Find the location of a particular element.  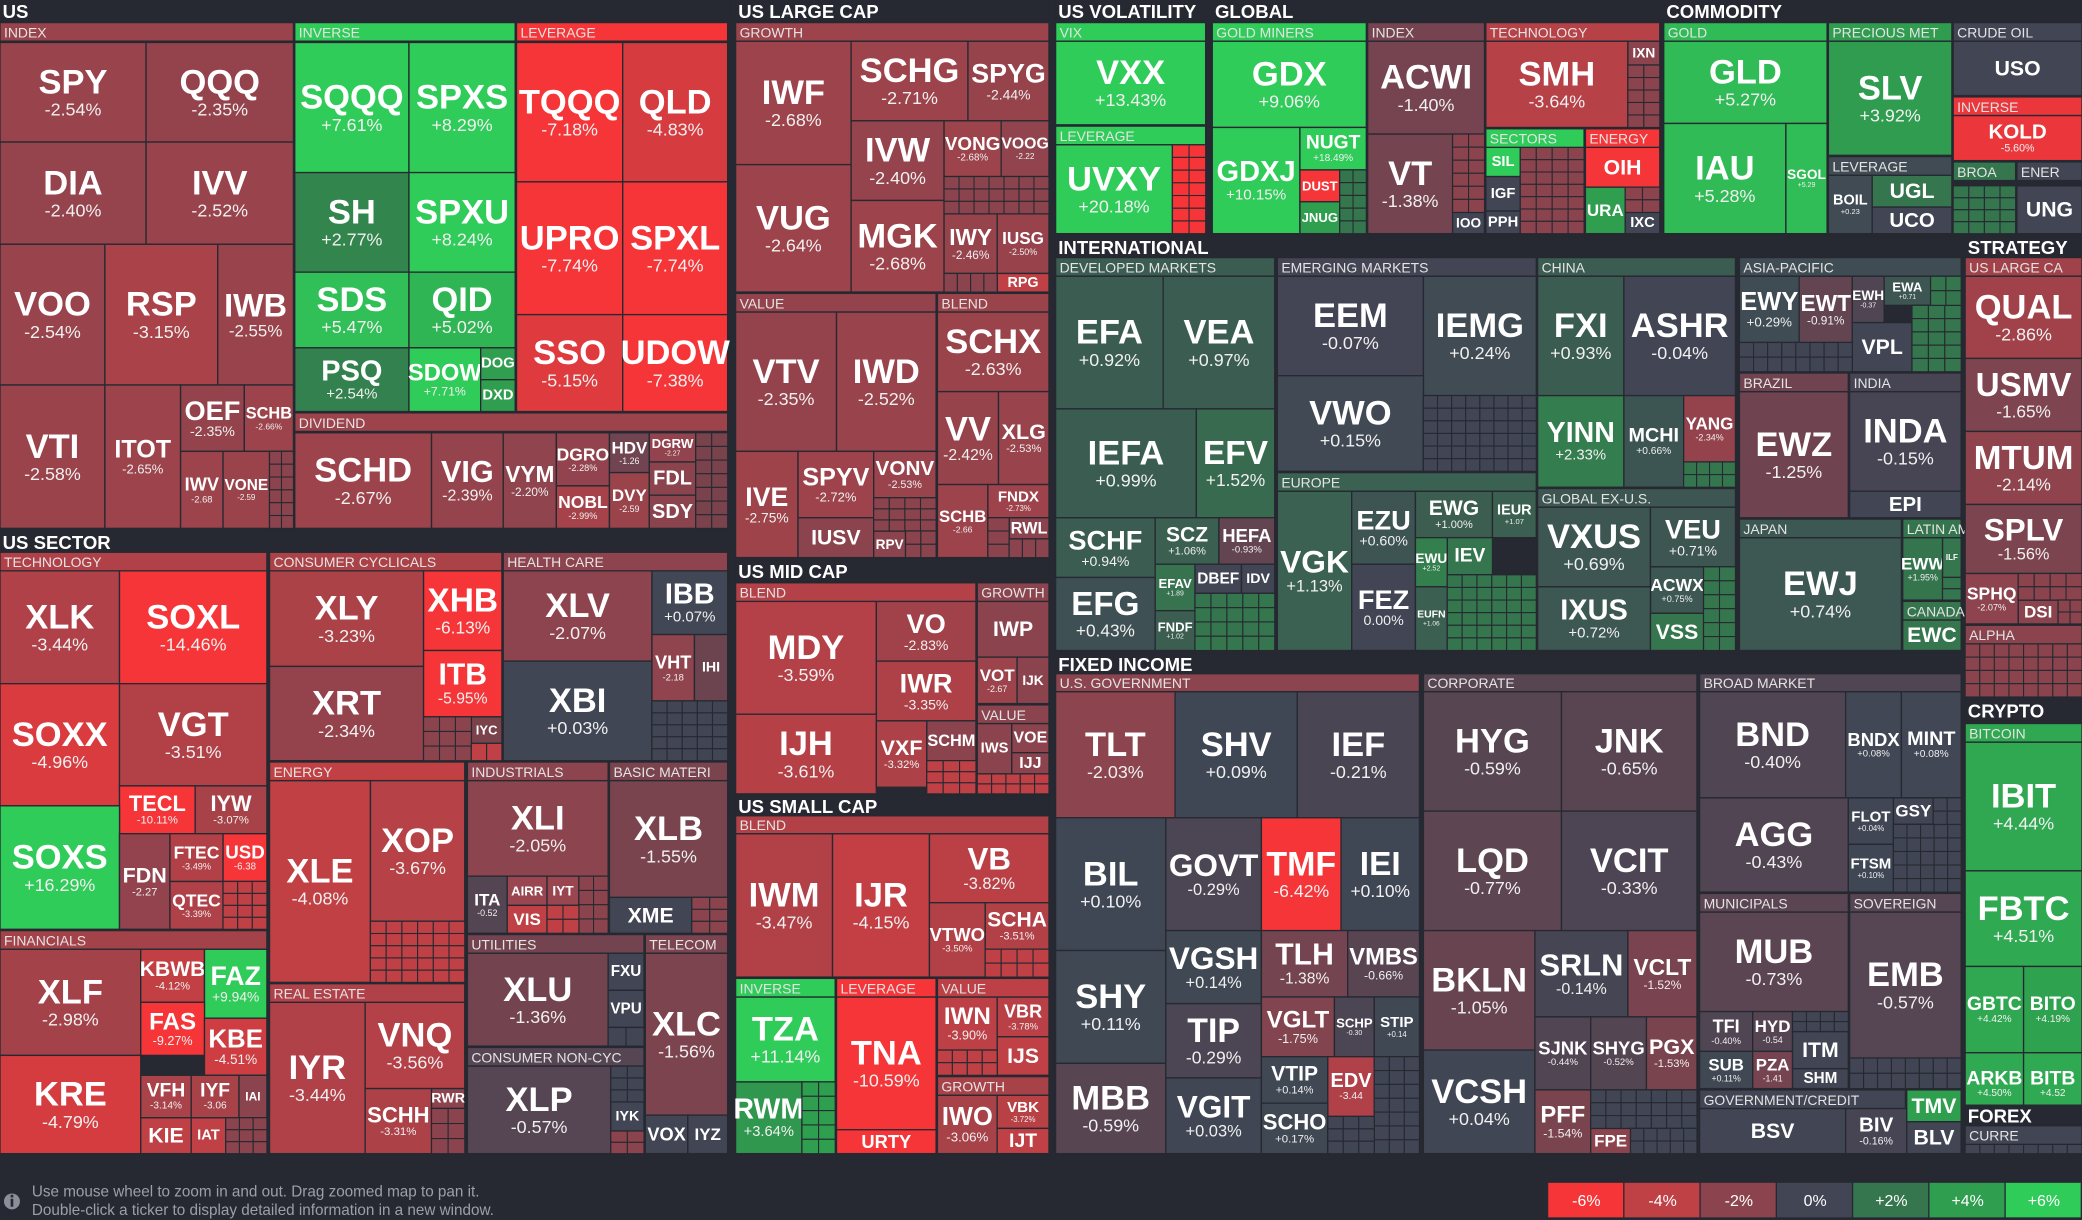

ticker-tile: OIH is located at coordinates (1622, 167).